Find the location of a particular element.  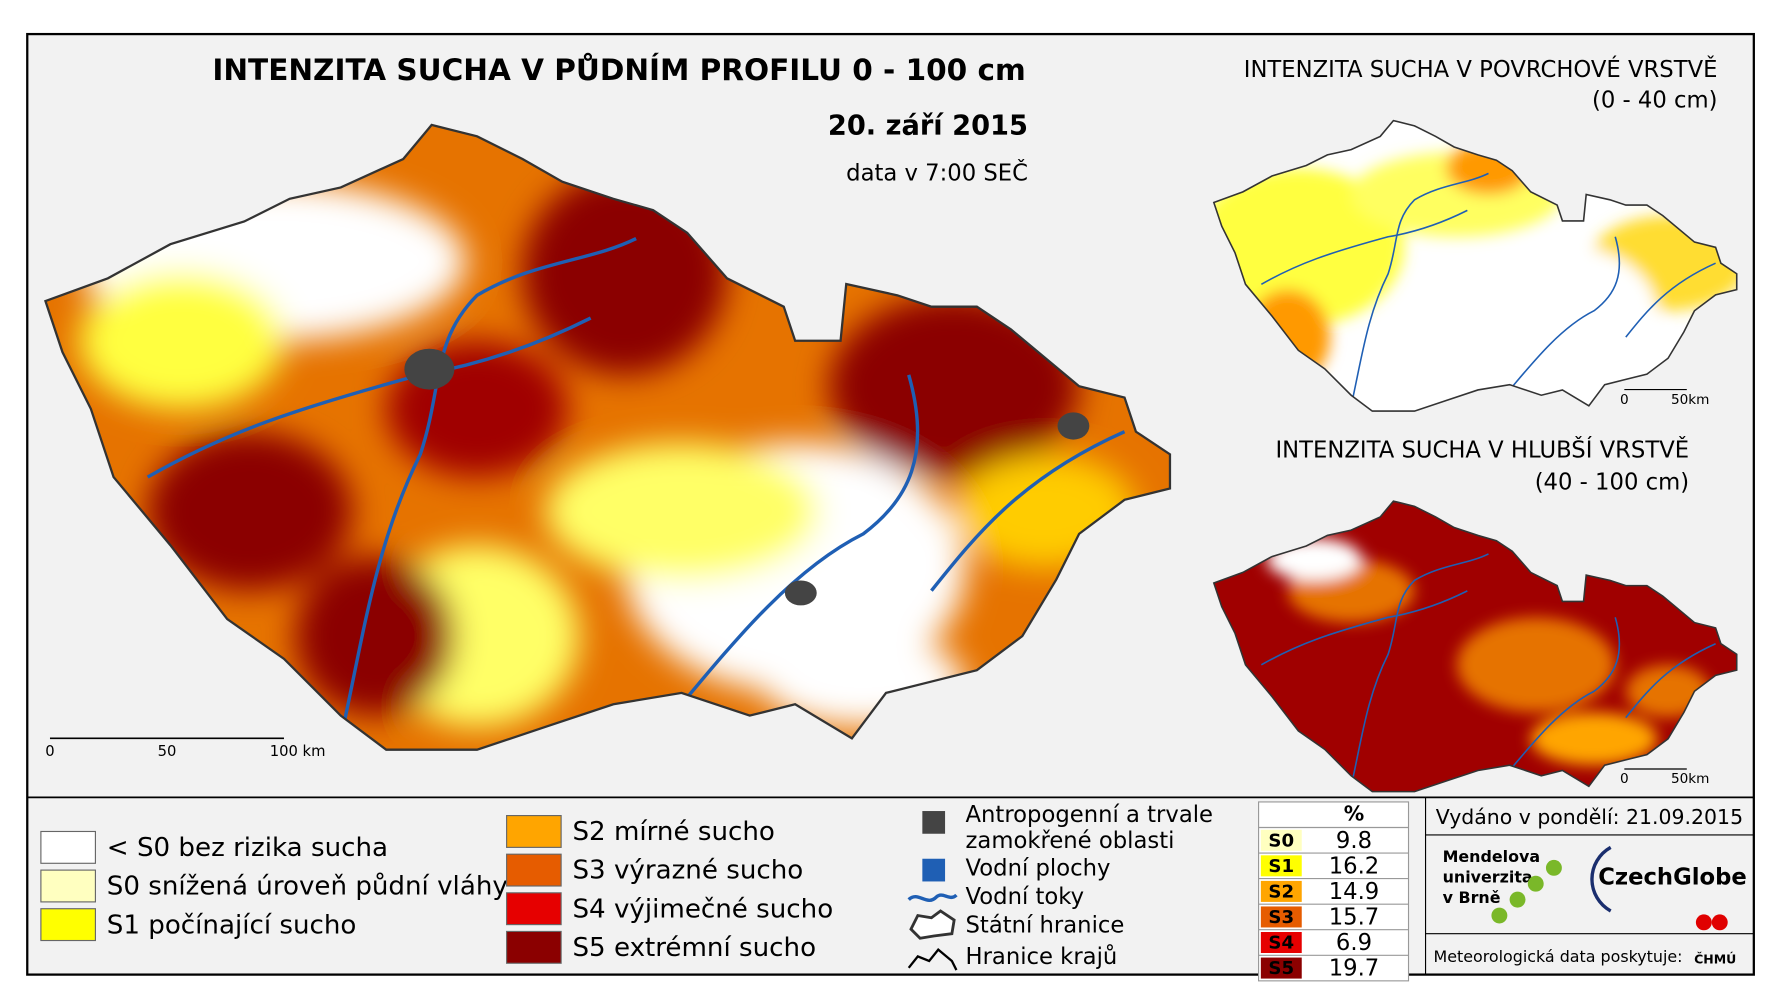

region-icon is located at coordinates (932, 959).